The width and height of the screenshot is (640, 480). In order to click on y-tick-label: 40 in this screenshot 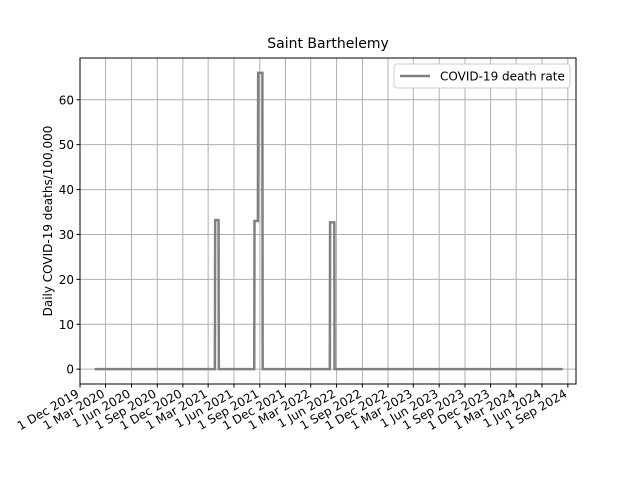, I will do `click(66, 190)`.